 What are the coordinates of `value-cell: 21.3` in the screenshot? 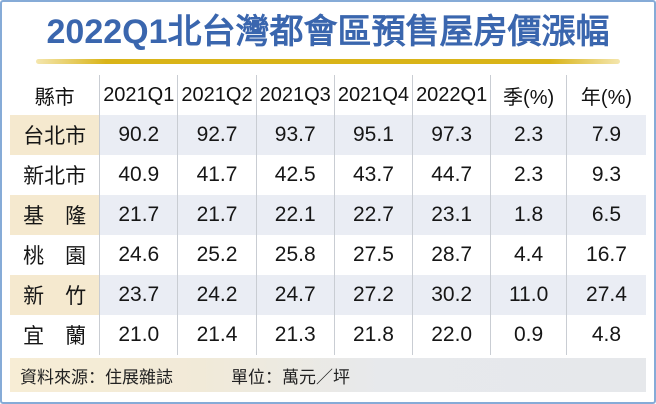 It's located at (295, 335).